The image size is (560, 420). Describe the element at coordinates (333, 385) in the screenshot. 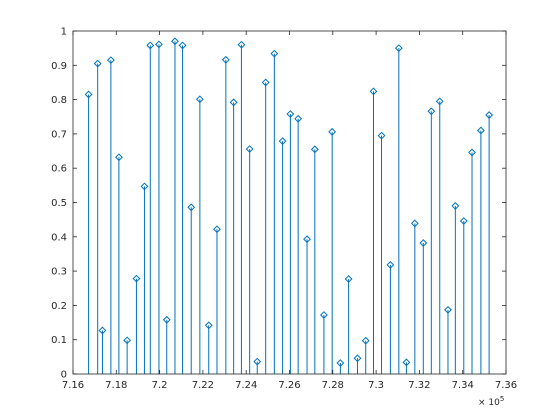

I see `x-tick-label: 7.28` at that location.